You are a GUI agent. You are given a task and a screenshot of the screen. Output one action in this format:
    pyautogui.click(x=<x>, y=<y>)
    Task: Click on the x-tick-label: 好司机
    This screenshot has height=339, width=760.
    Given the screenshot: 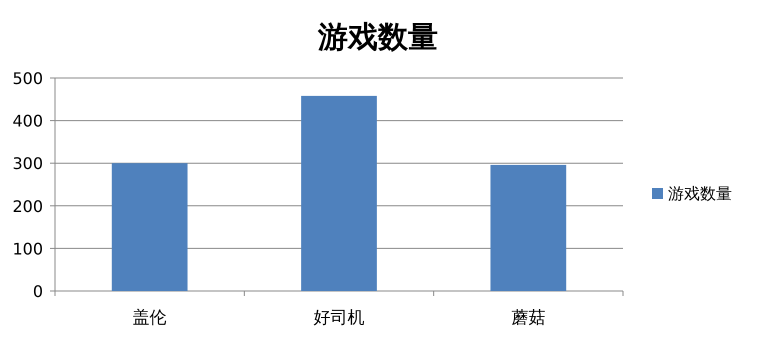 What is the action you would take?
    pyautogui.click(x=339, y=318)
    